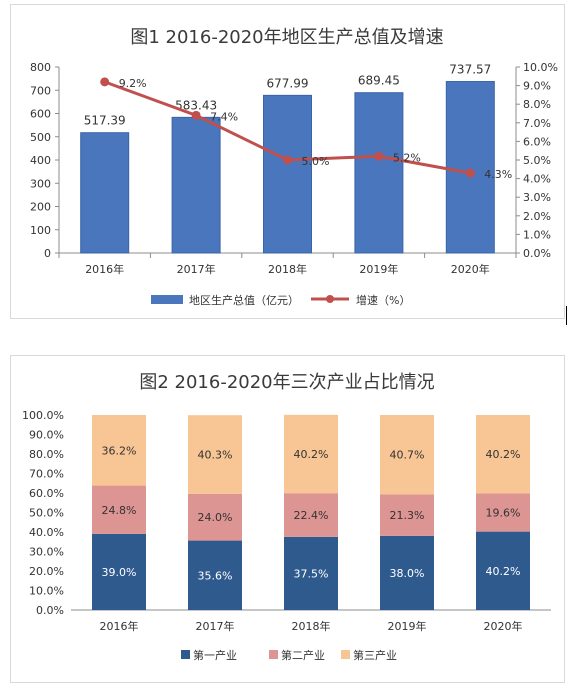  What do you see at coordinates (537, 123) in the screenshot?
I see `y2-tick-label: 7.0%` at bounding box center [537, 123].